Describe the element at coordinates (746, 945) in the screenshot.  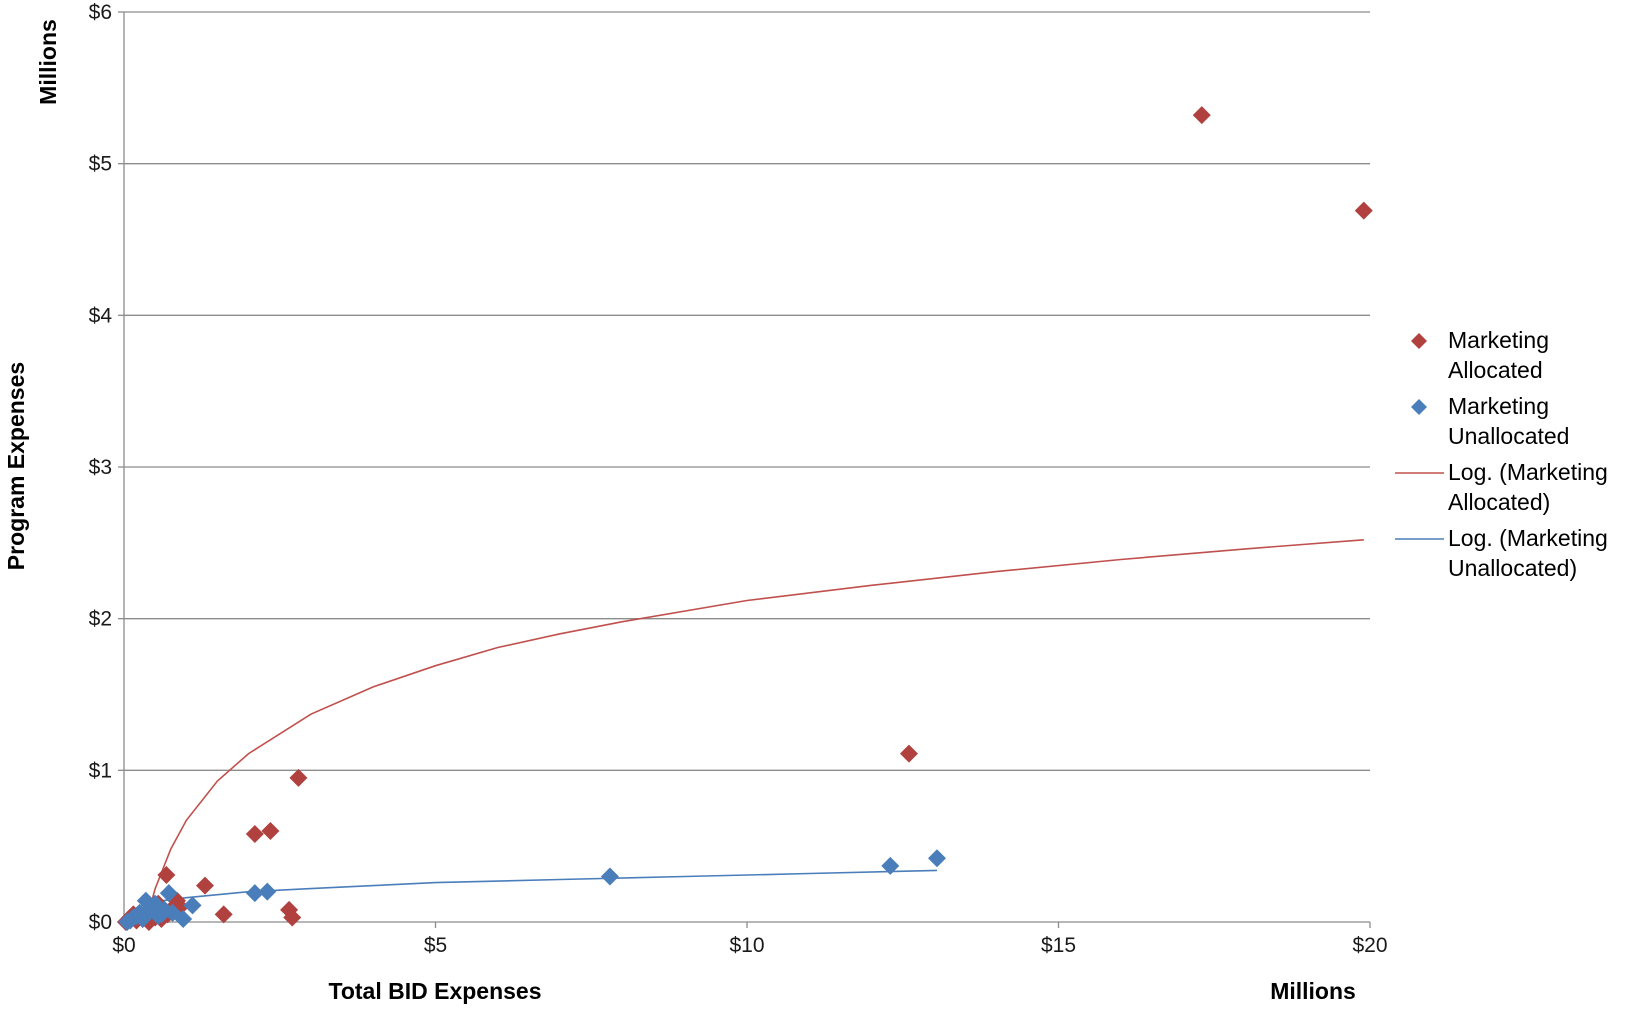
I see `x-tick-label: $10` at that location.